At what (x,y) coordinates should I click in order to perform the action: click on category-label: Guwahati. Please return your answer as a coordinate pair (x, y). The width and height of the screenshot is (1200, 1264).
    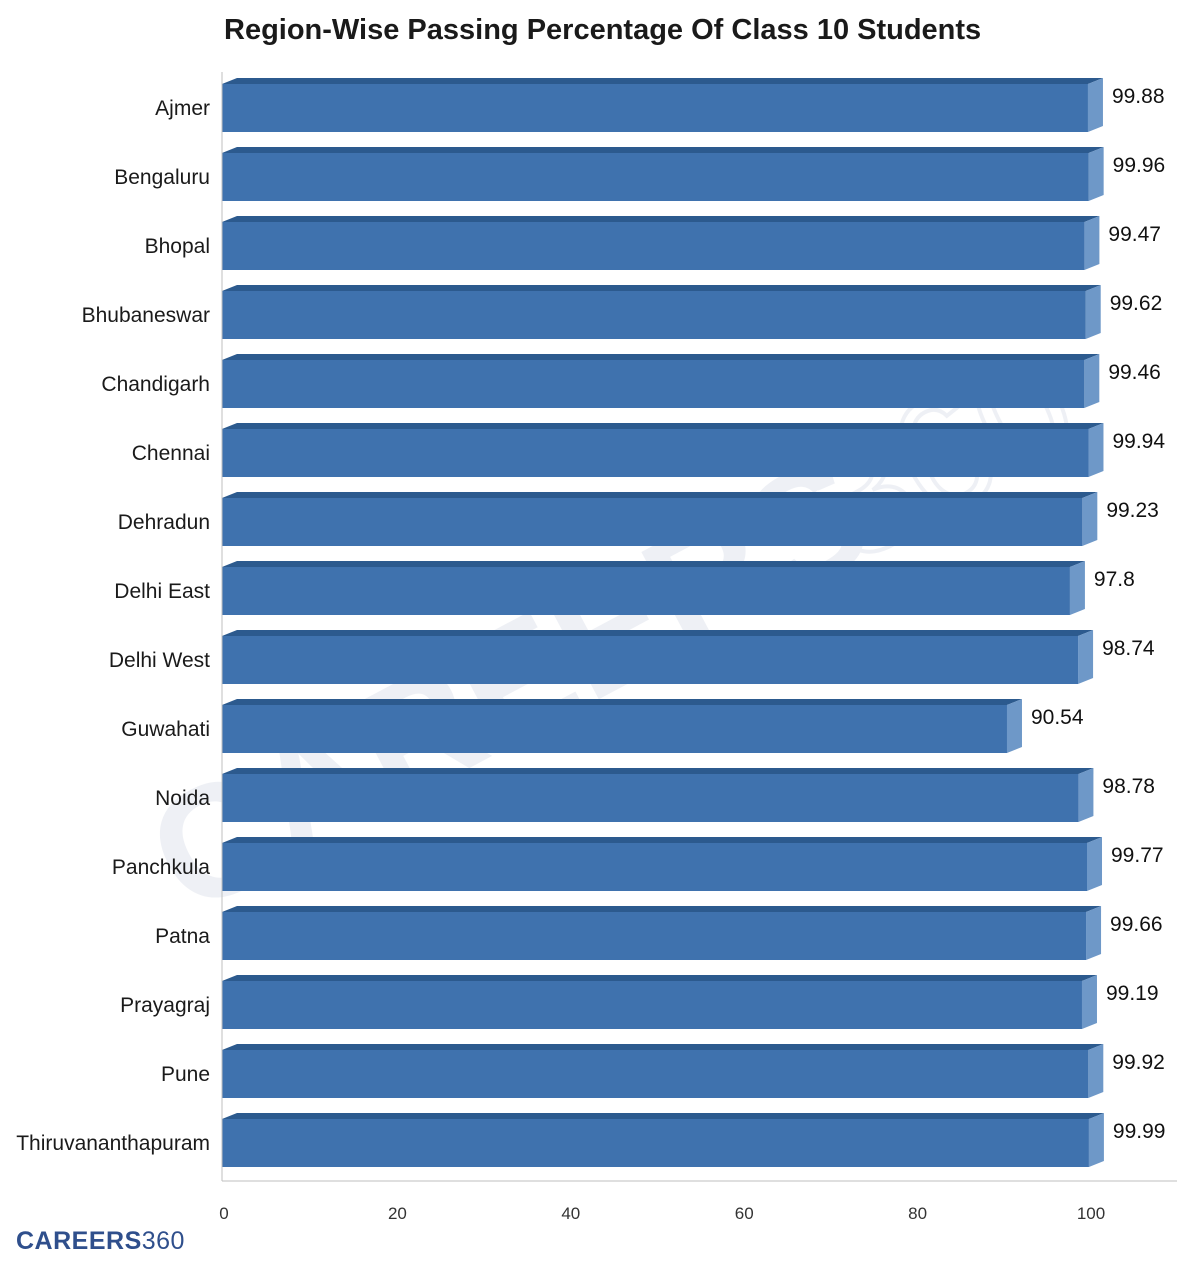
    Looking at the image, I should click on (165, 729).